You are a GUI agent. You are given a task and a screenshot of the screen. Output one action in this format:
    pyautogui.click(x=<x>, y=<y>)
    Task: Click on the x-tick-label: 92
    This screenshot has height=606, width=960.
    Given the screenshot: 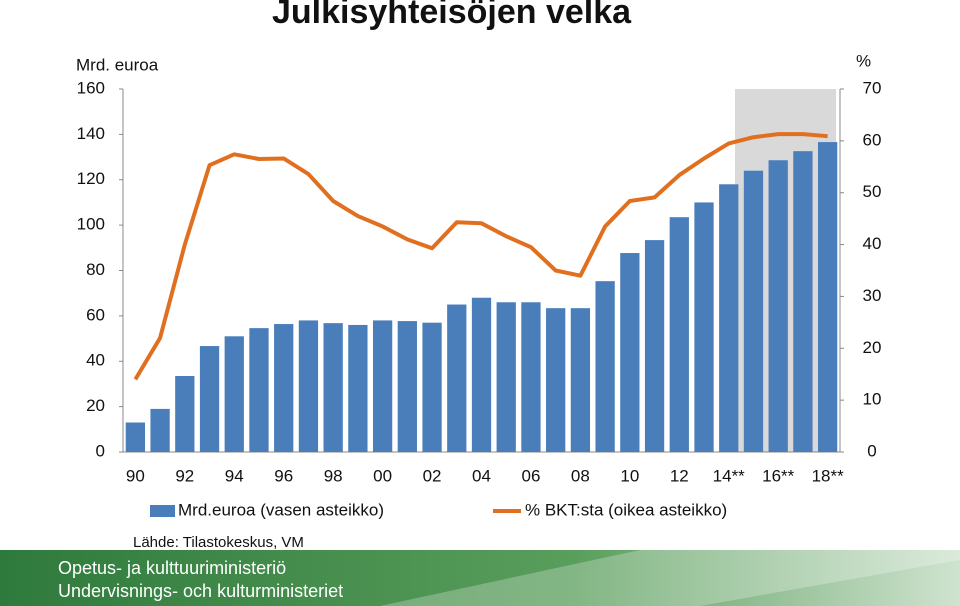 What is the action you would take?
    pyautogui.click(x=184, y=475)
    